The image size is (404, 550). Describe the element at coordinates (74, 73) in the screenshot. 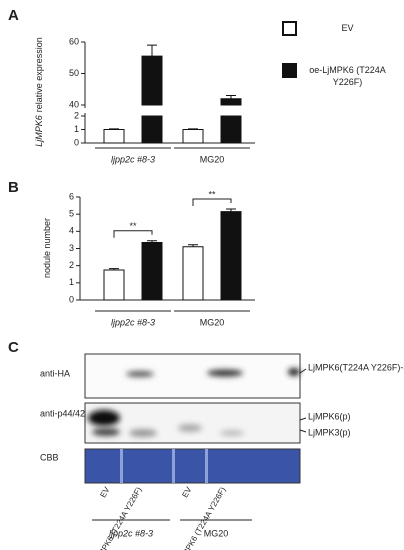

I see `y-tick-label: 50` at that location.